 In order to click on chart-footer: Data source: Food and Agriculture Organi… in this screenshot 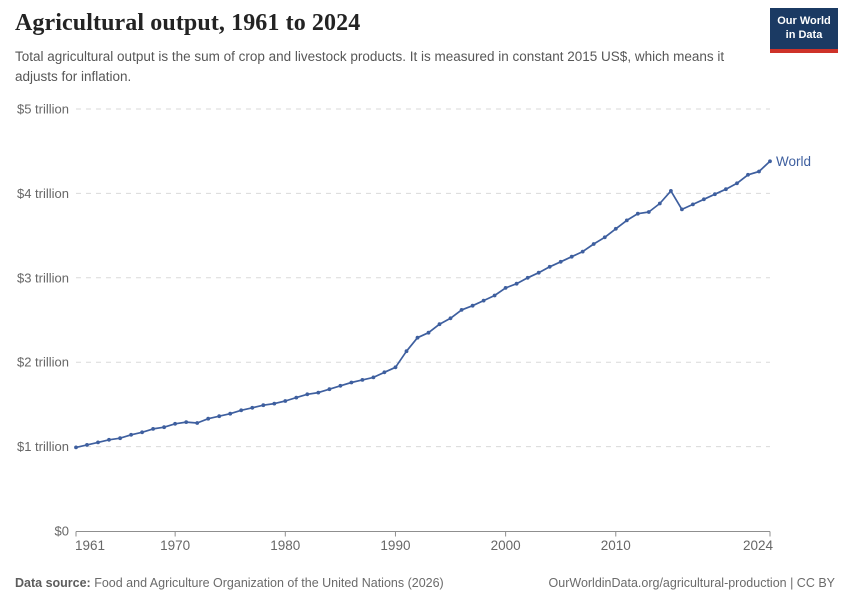, I will do `click(425, 583)`.